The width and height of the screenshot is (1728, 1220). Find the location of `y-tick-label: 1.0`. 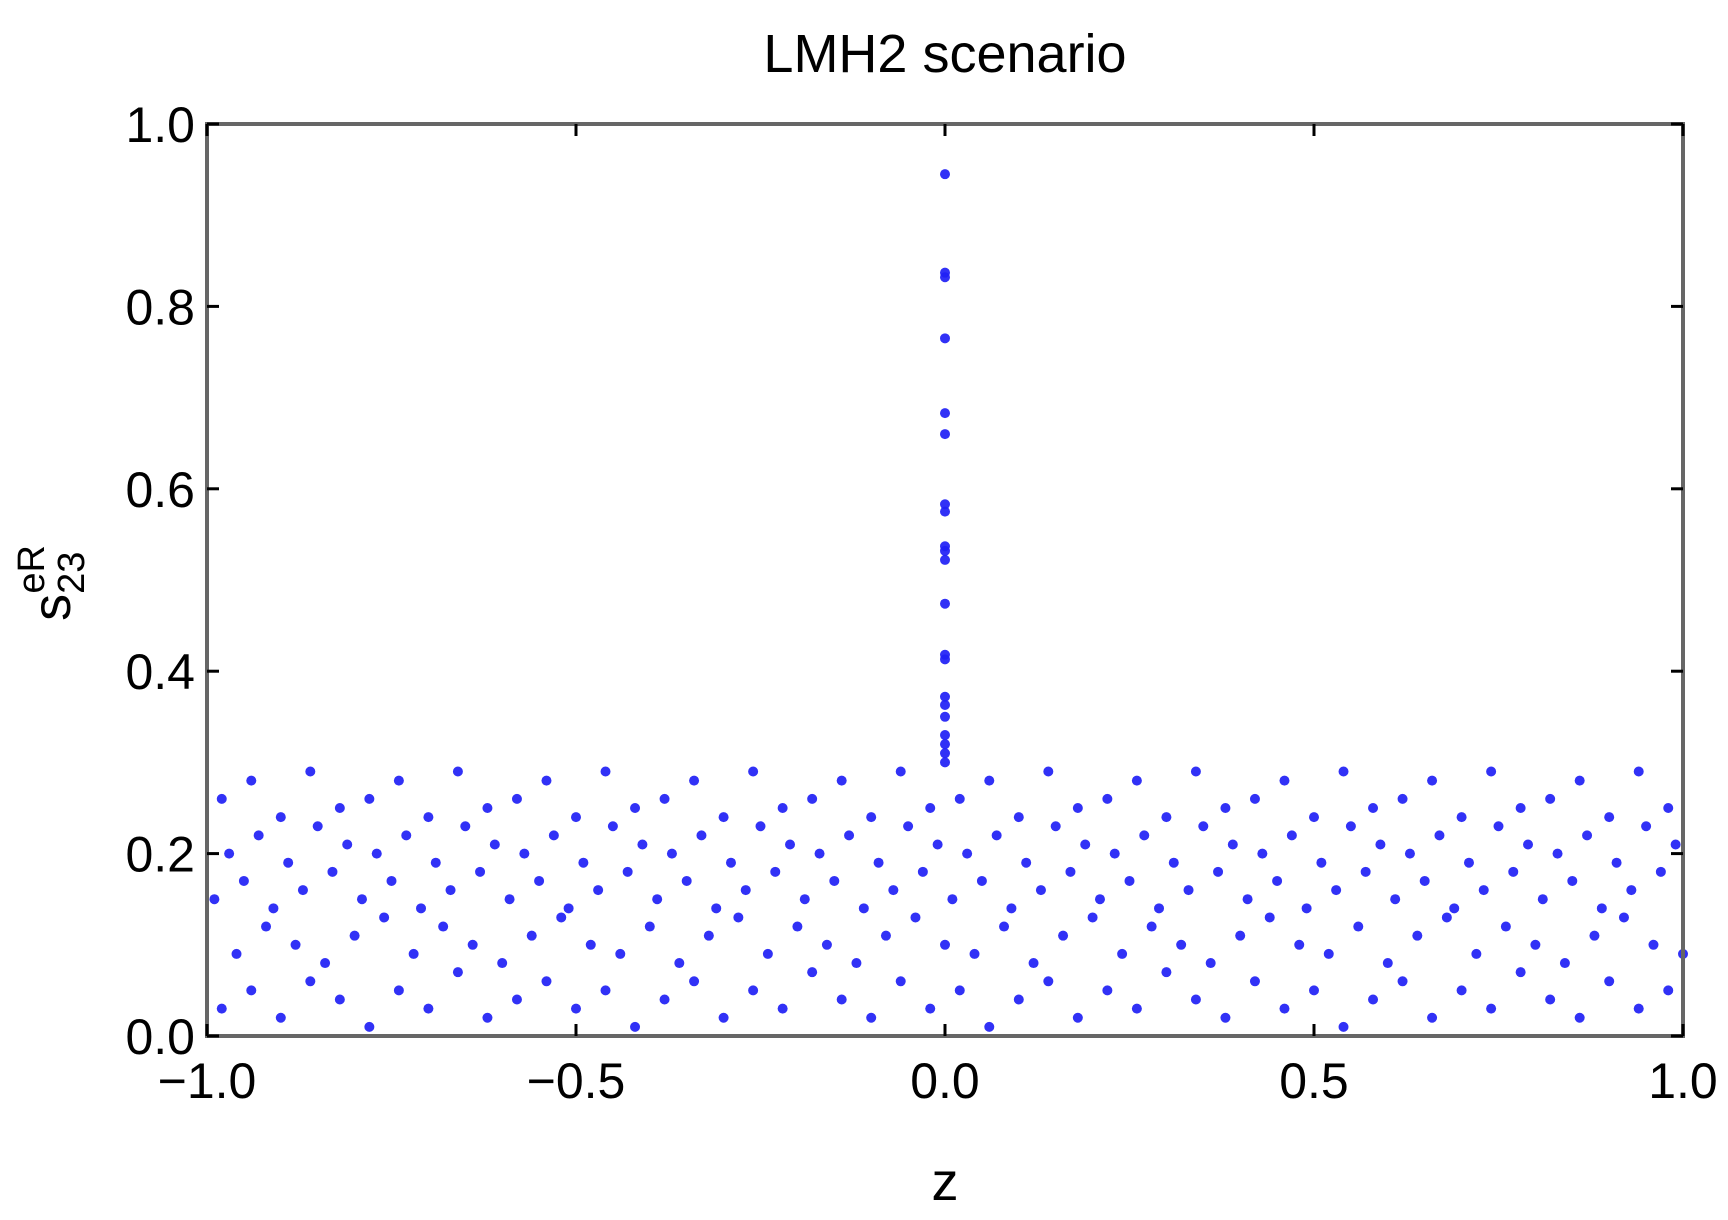

y-tick-label: 1.0 is located at coordinates (160, 125).